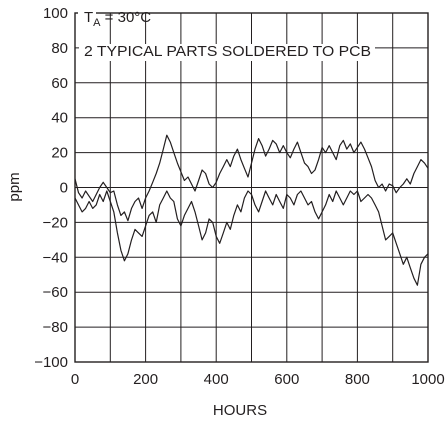 The width and height of the screenshot is (448, 421). Describe the element at coordinates (55, 257) in the screenshot. I see `y-tick-label: −40` at that location.